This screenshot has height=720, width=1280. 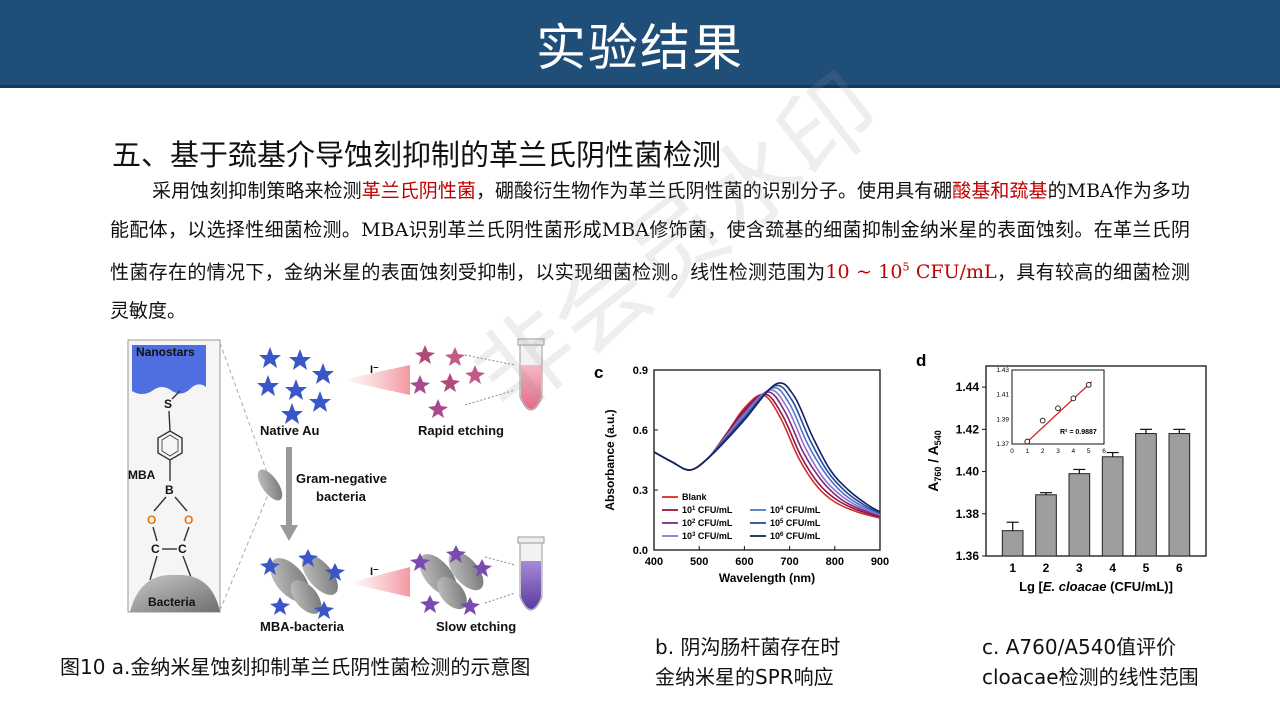 What do you see at coordinates (1074, 451) in the screenshot?
I see `inset-x-tick-label: 4` at bounding box center [1074, 451].